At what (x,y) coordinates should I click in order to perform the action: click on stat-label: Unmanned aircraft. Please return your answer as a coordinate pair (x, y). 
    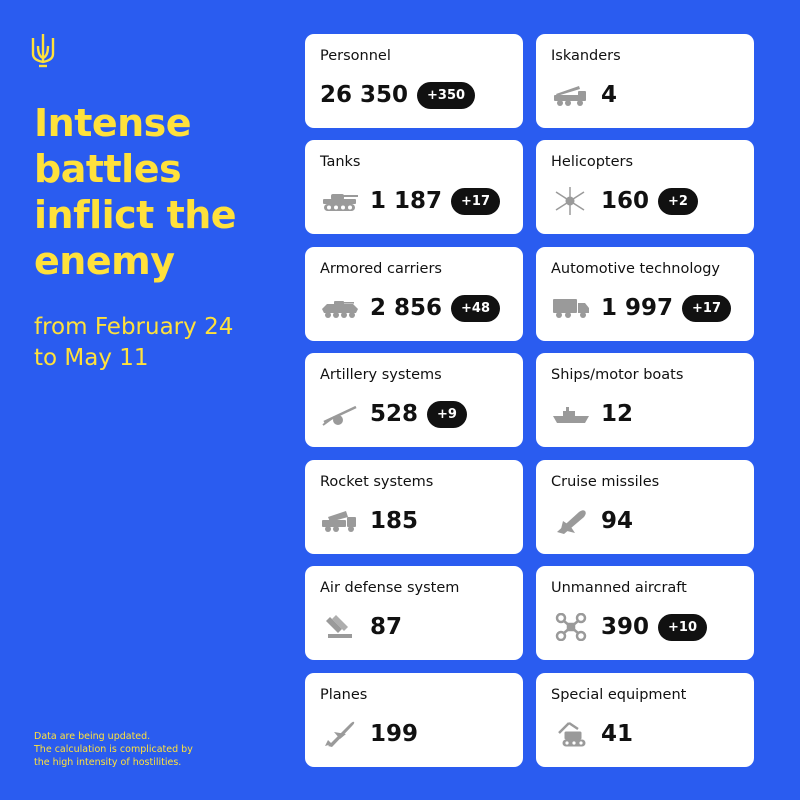
    Looking at the image, I should click on (619, 588).